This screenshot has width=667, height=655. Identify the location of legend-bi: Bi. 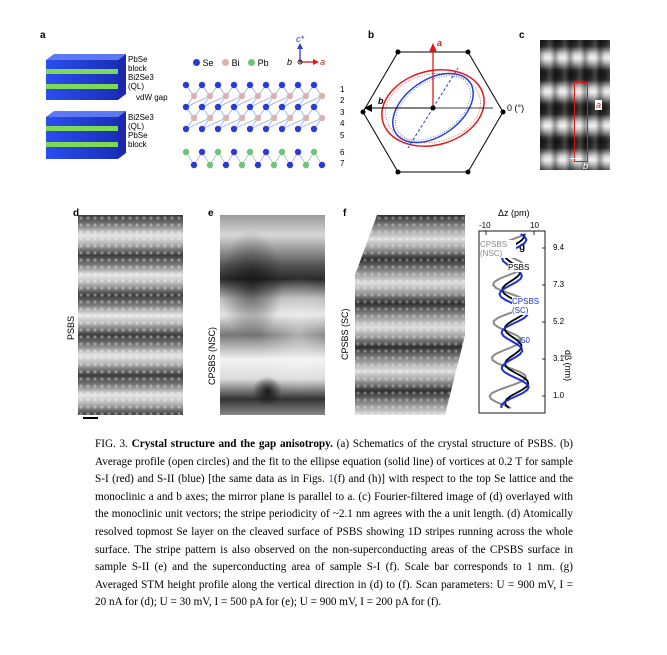
(235, 63).